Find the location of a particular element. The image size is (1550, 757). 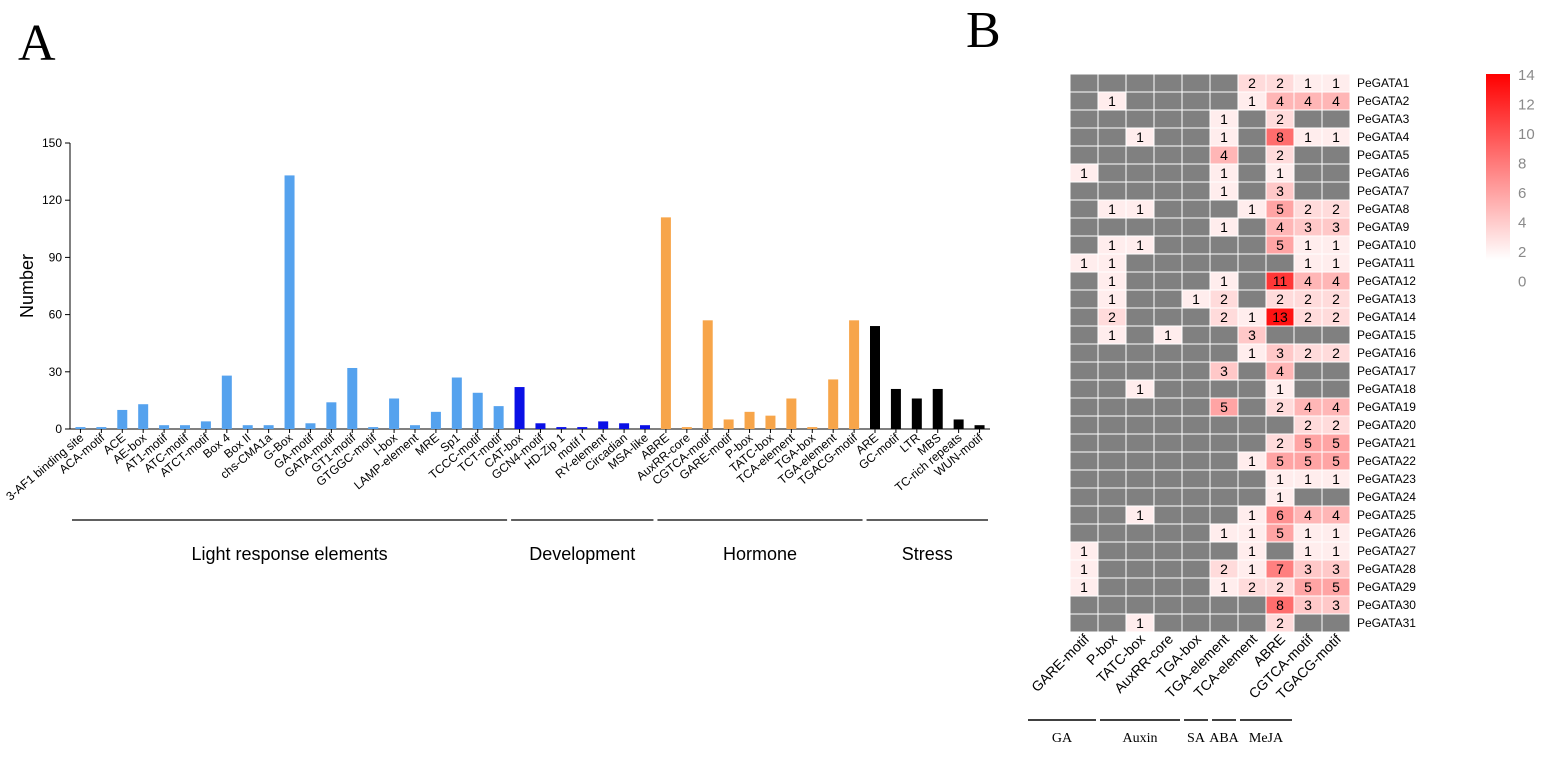

heatmap-row-label: PeGATA4 is located at coordinates (1383, 137).